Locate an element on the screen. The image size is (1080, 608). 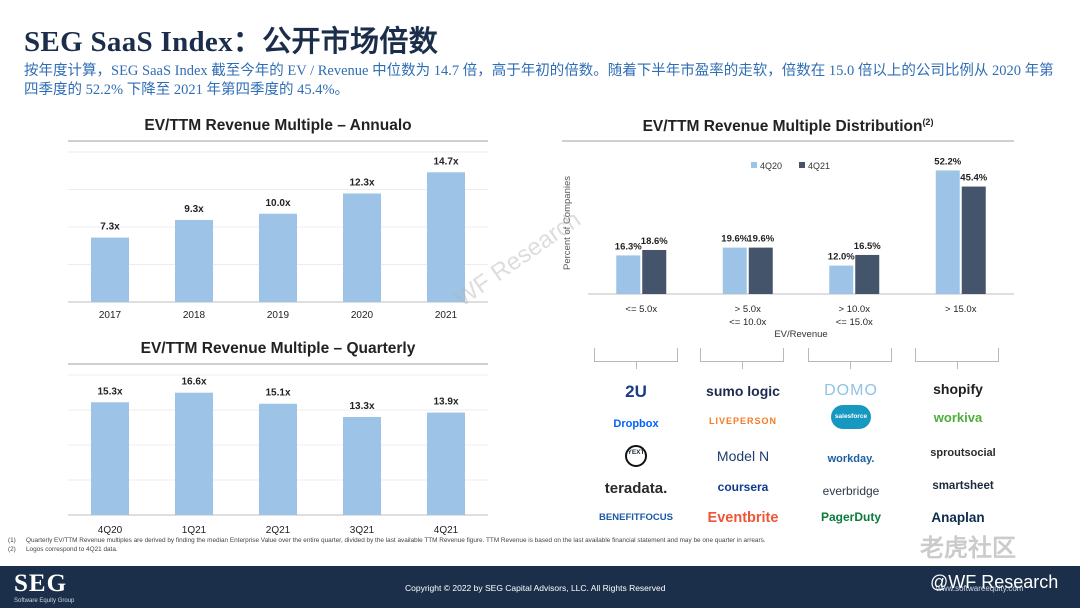
logo-yext-text: YEXT is located at coordinates (636, 452).